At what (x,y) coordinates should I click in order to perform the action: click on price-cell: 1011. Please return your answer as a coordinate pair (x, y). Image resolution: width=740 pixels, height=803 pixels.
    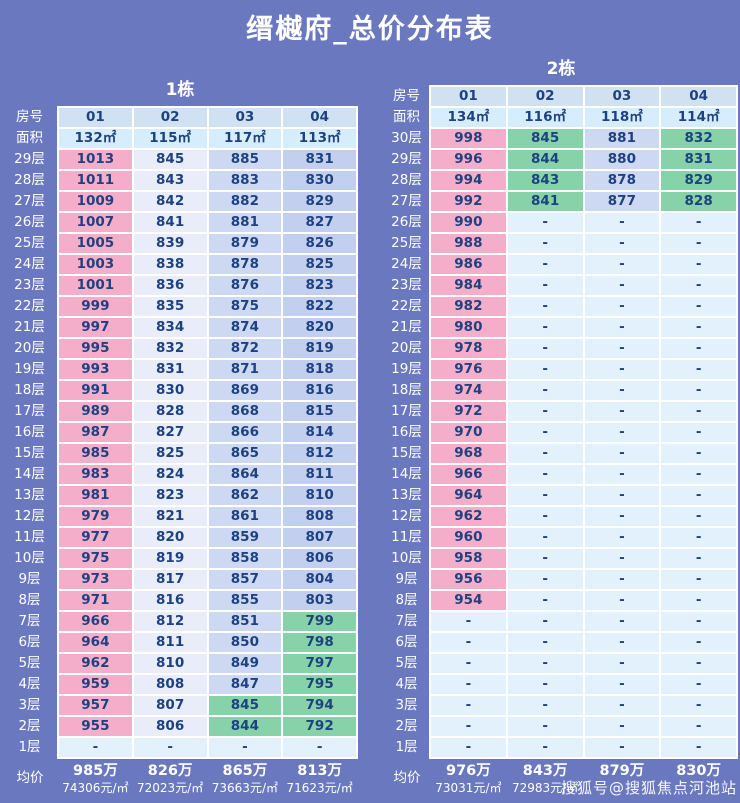
    Looking at the image, I should click on (95, 180).